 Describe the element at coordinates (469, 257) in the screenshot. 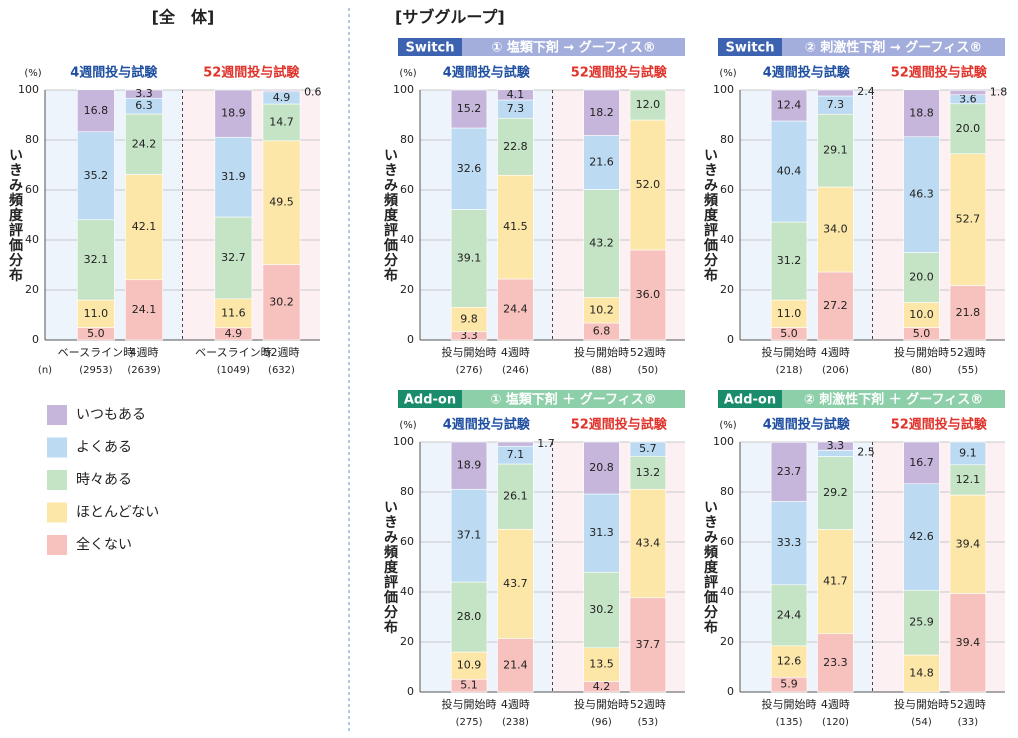

I see `data-label: 39.1` at that location.